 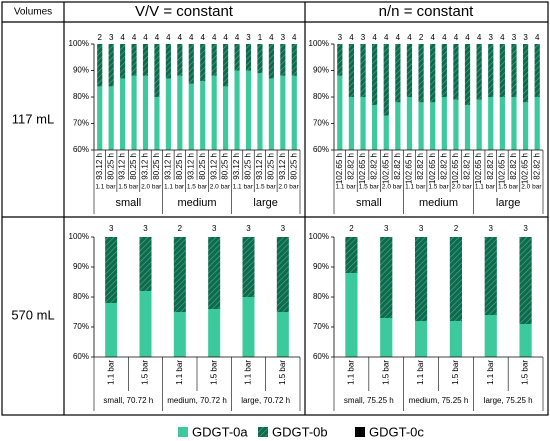 What do you see at coordinates (197, 400) in the screenshot?
I see `group-label: medium, 70.72 h` at bounding box center [197, 400].